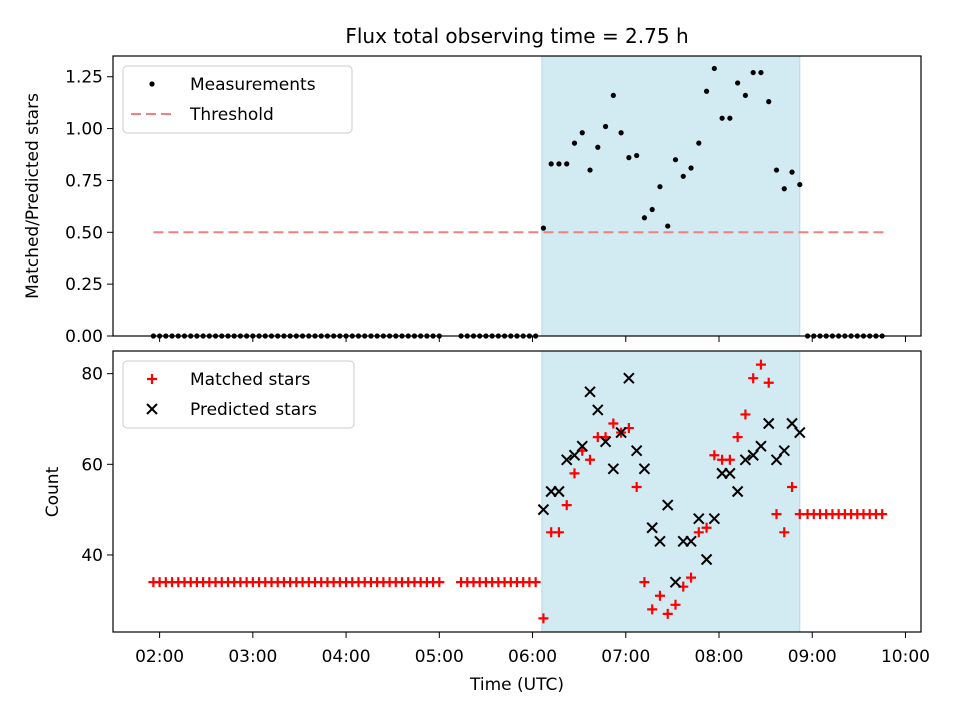 Image resolution: width=960 pixels, height=724 pixels. I want to click on top-y-tick-label: 0.25, so click(84, 285).